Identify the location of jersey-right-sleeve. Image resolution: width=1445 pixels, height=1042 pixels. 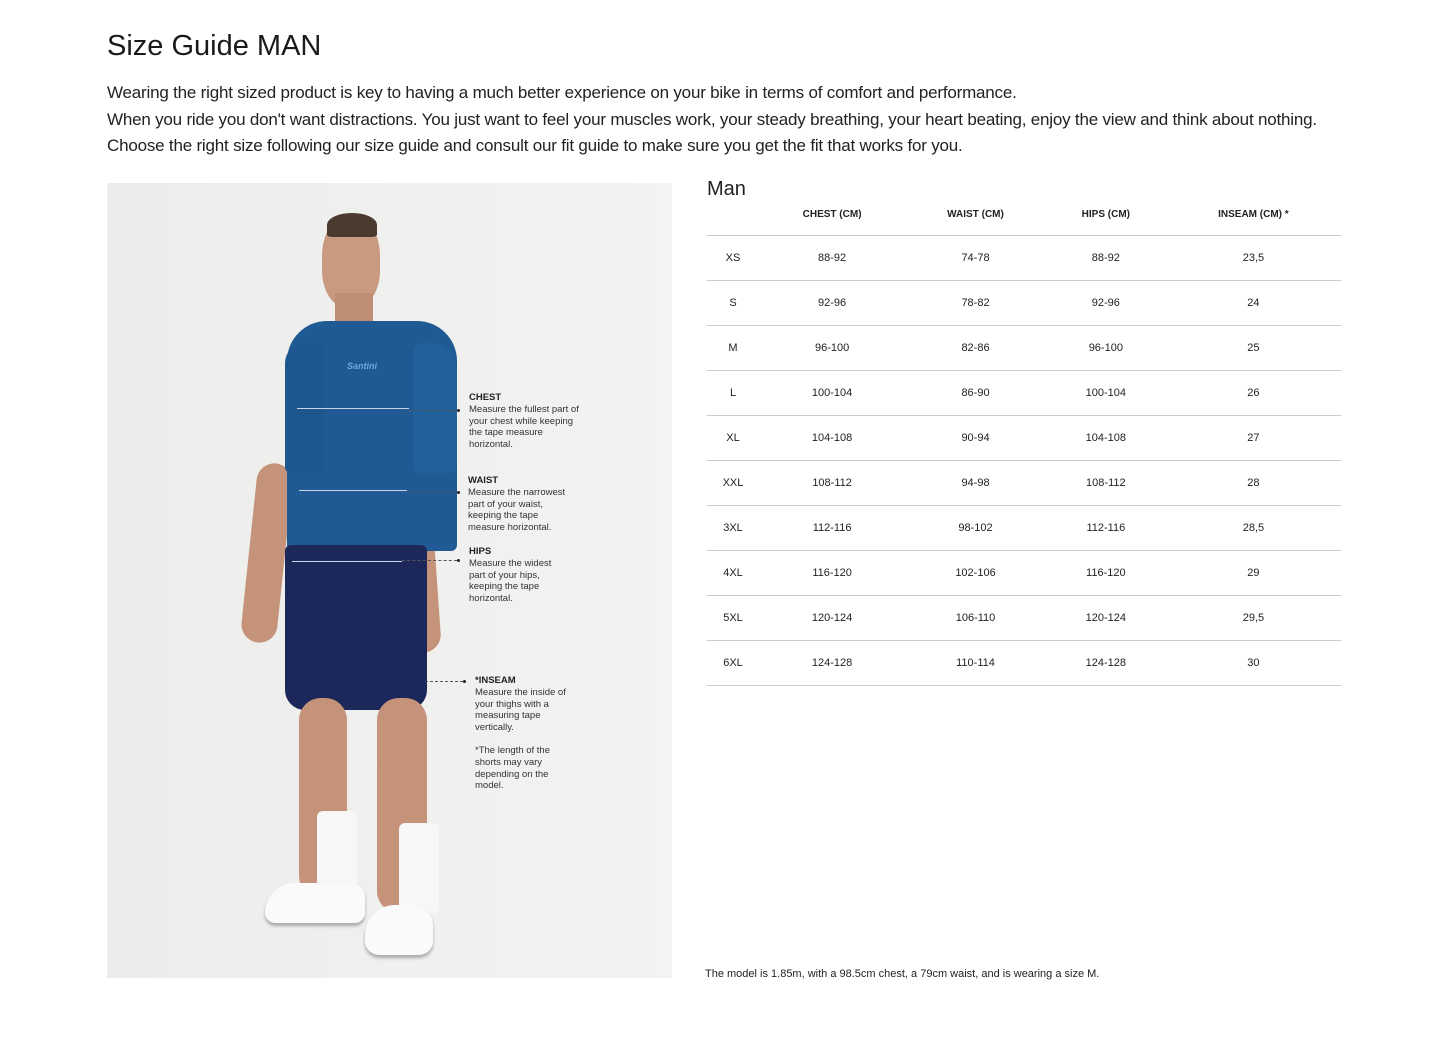
(435, 408).